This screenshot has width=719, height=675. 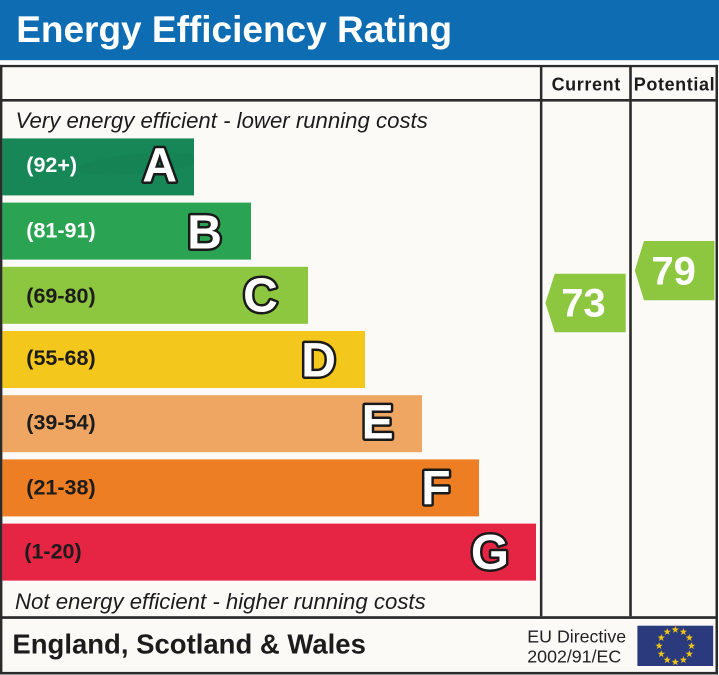 What do you see at coordinates (52, 551) in the screenshot?
I see `svg-text: (1-20)` at bounding box center [52, 551].